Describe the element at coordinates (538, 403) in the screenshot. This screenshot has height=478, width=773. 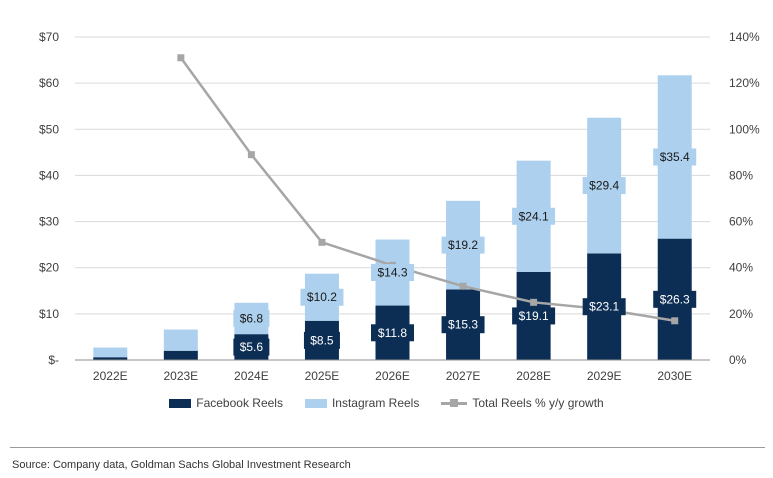
I see `legend-label-growth: Total Reels % y/y growth` at that location.